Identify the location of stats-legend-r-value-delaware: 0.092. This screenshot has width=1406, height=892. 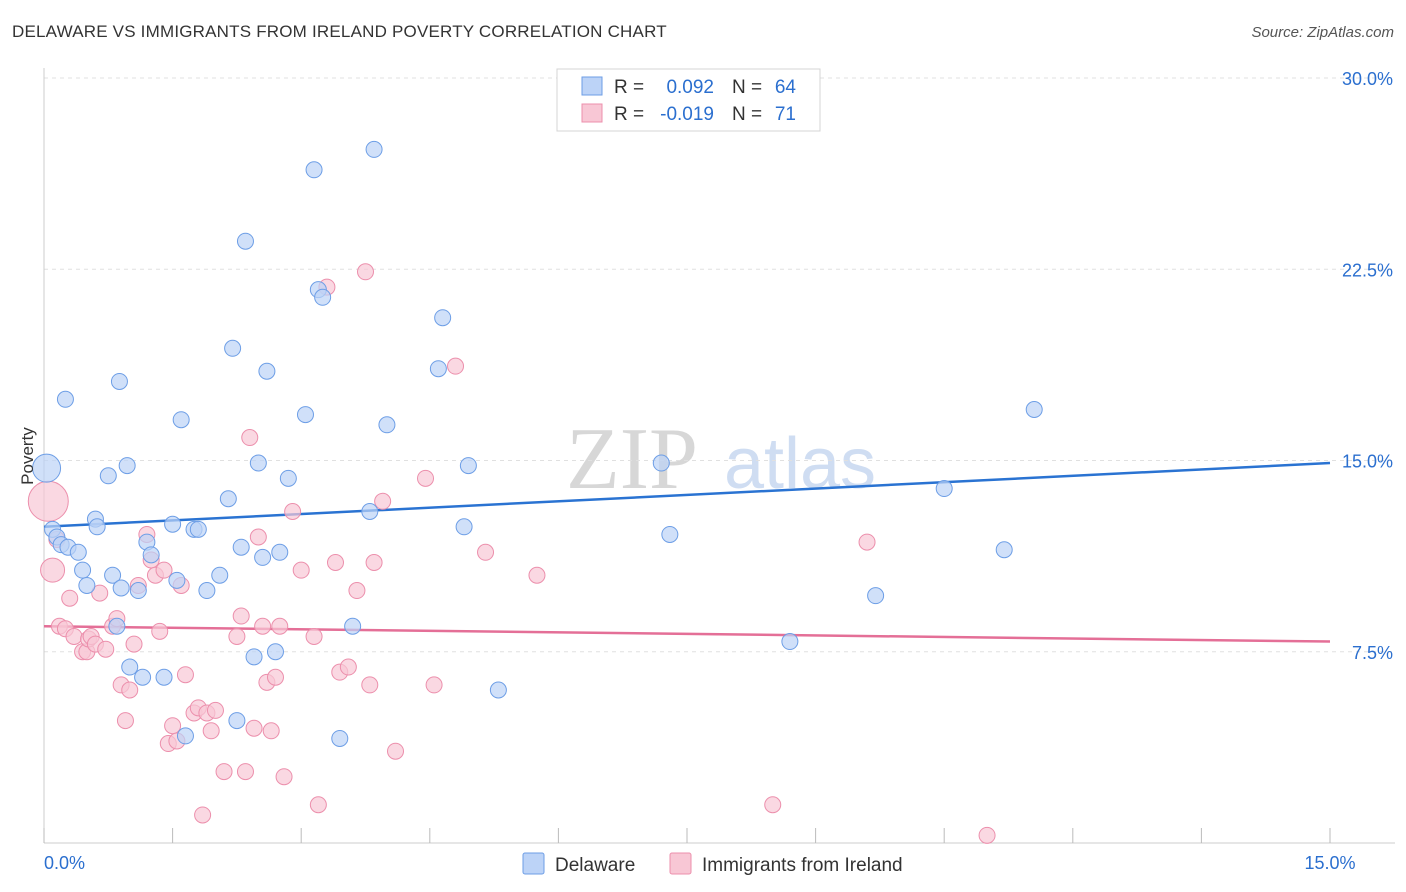
(690, 87).